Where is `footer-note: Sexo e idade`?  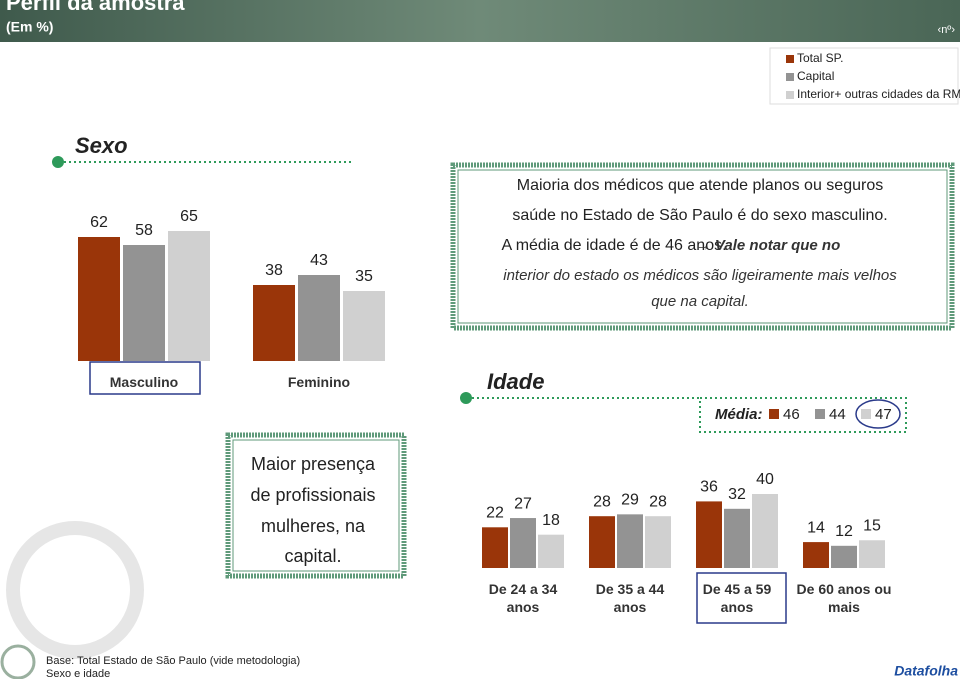
footer-note: Sexo e idade is located at coordinates (78, 673).